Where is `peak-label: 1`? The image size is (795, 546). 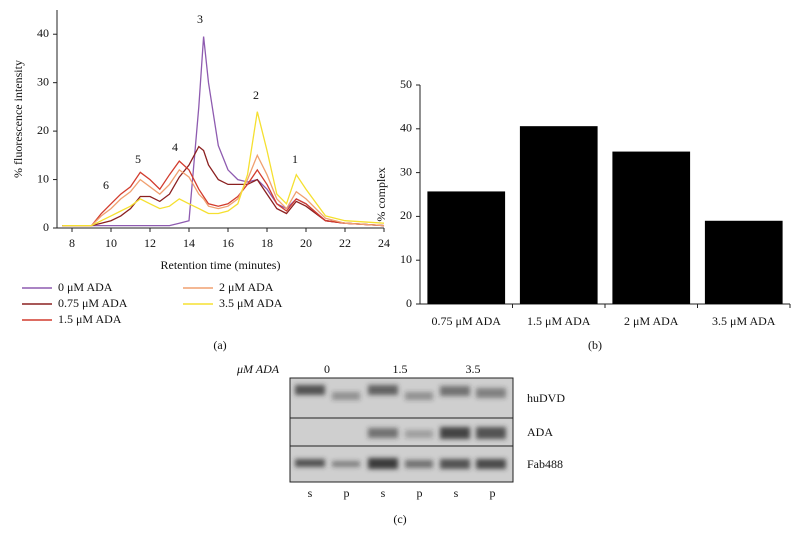
peak-label: 1 is located at coordinates (295, 159).